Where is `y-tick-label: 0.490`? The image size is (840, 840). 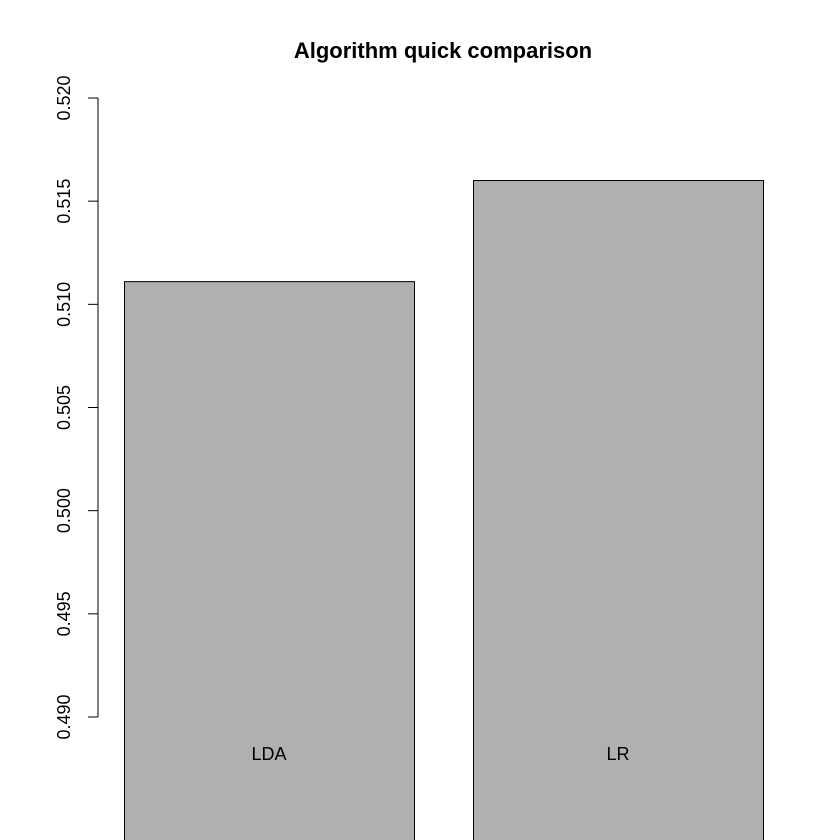
y-tick-label: 0.490 is located at coordinates (64, 716).